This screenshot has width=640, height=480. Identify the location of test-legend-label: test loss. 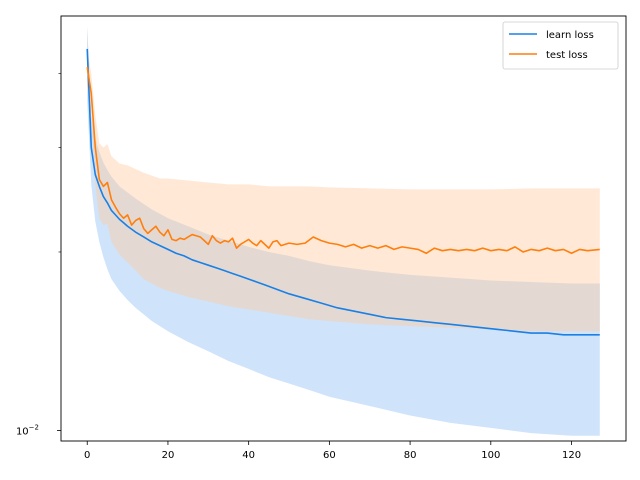
(567, 55).